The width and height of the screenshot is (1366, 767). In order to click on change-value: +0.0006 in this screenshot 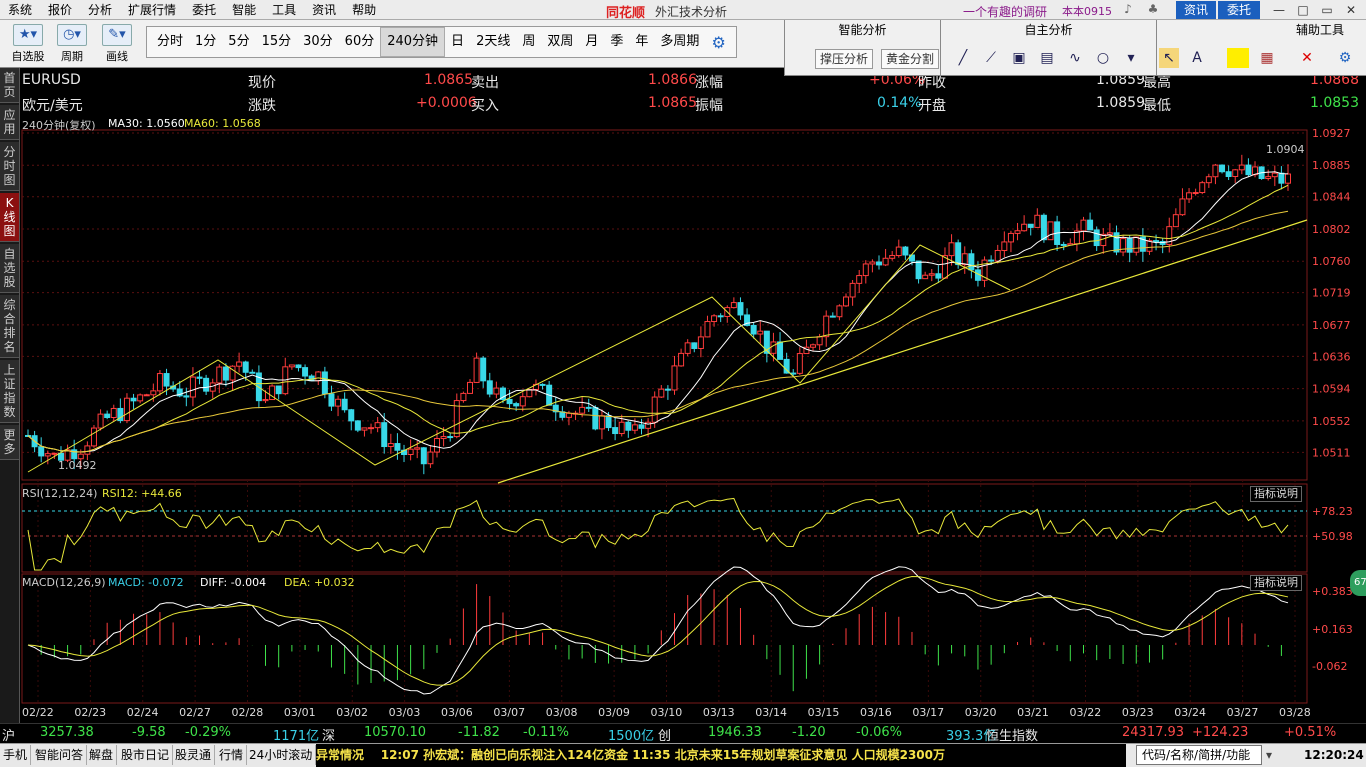, I will do `click(446, 103)`.